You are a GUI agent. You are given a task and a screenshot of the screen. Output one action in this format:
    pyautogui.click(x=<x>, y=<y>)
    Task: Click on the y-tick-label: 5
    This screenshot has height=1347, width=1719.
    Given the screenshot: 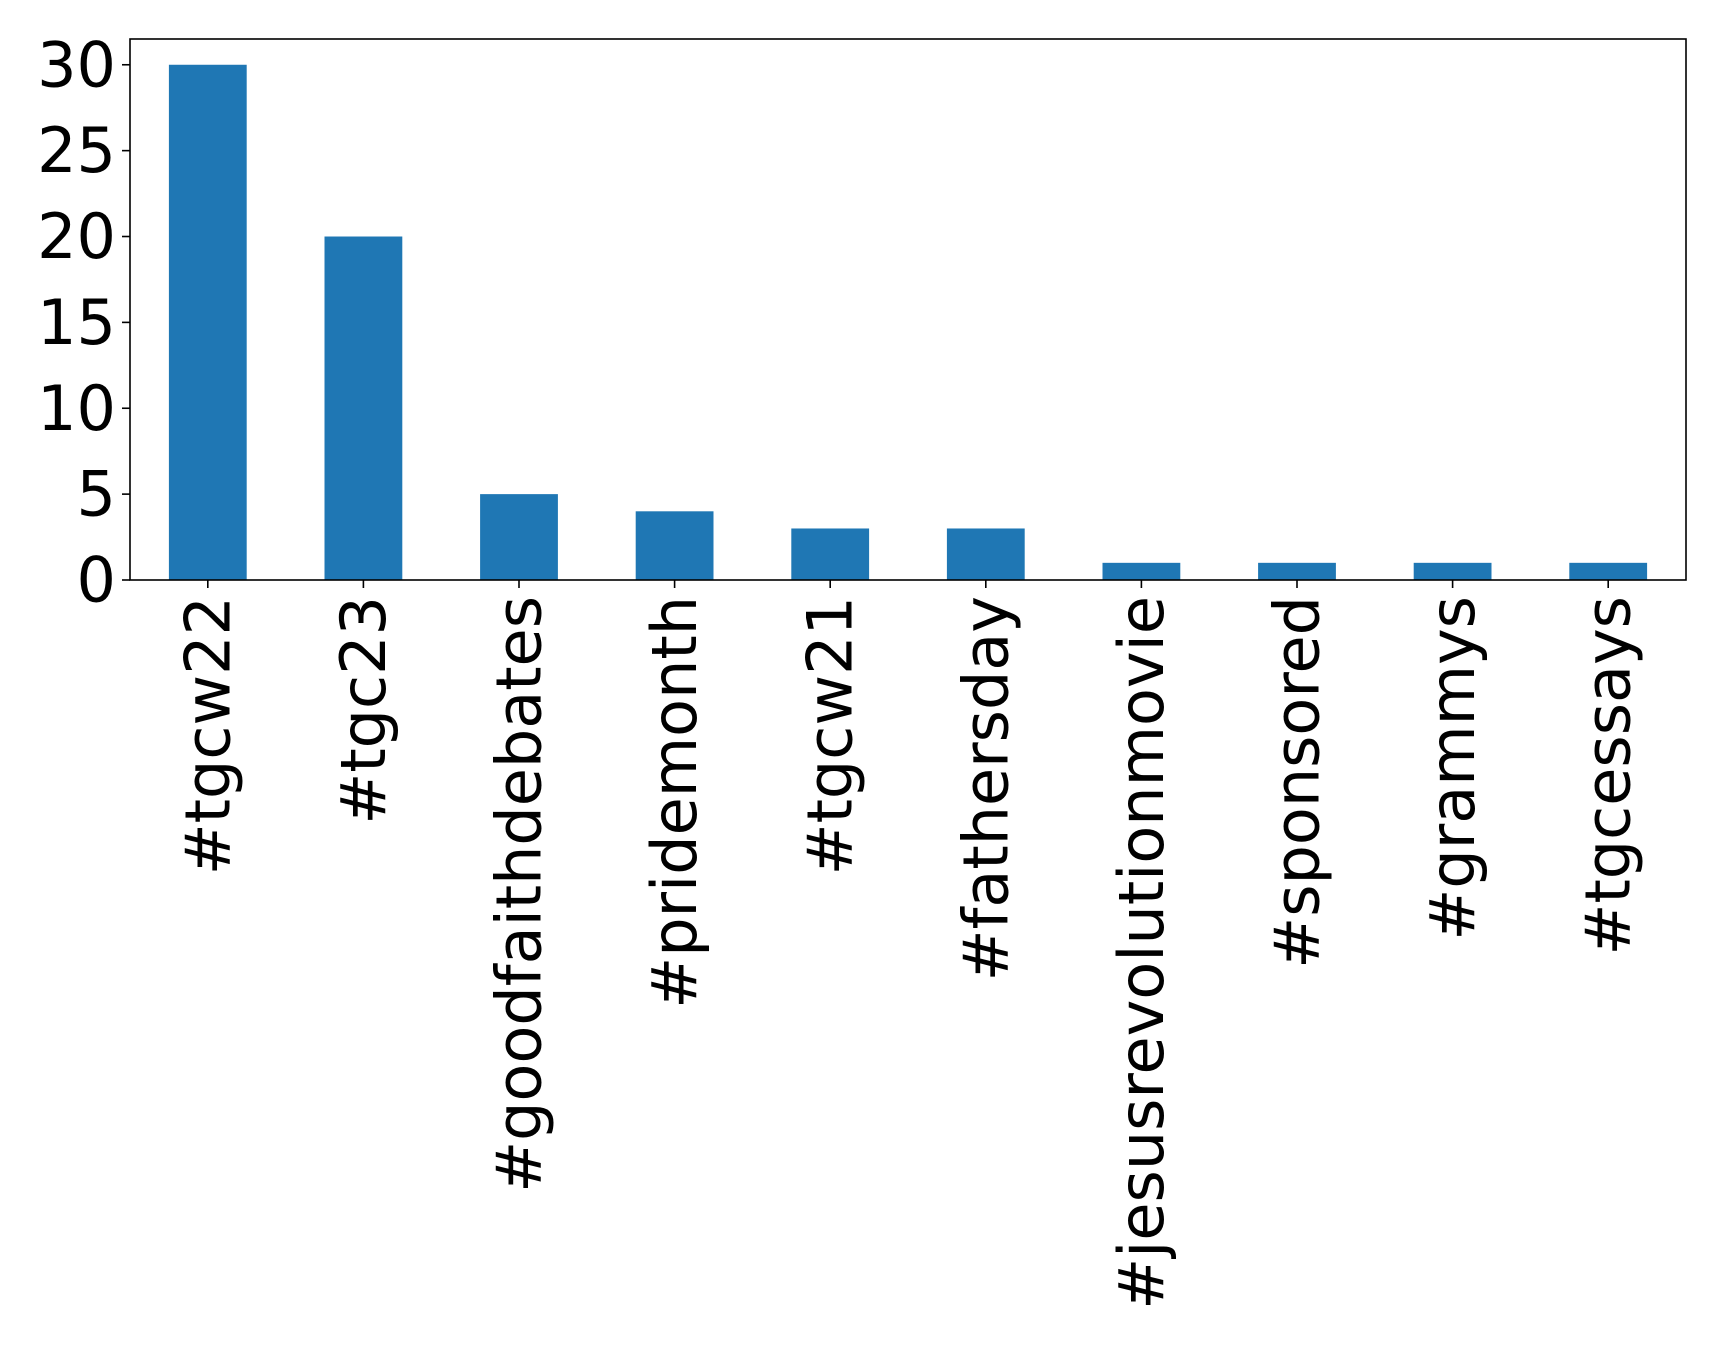 What is the action you would take?
    pyautogui.click(x=96, y=494)
    